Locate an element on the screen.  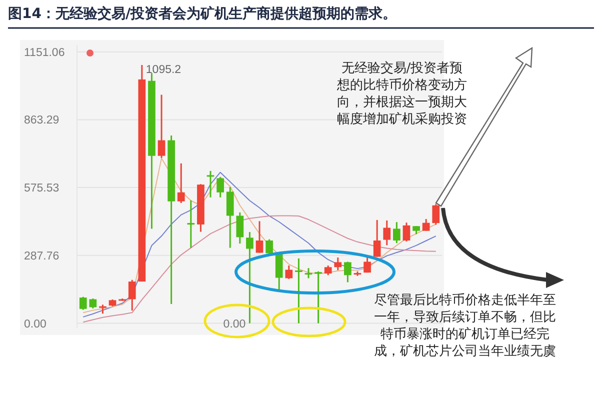
y-tick-label: 863.29 is located at coordinates (42, 120).